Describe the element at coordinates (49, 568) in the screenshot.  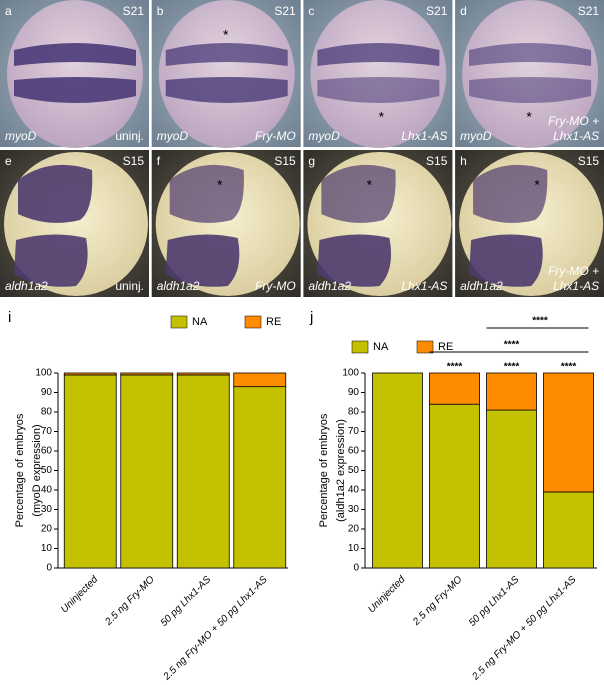
I see `y-tick-label: 0` at that location.